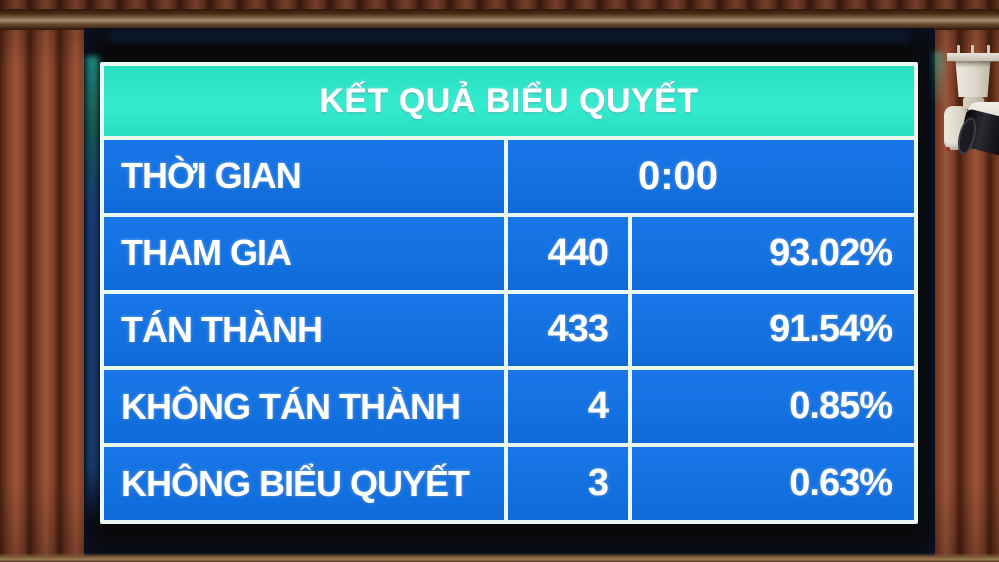  What do you see at coordinates (568, 483) in the screenshot?
I see `row-khong-bieu-quyet-count: 3` at bounding box center [568, 483].